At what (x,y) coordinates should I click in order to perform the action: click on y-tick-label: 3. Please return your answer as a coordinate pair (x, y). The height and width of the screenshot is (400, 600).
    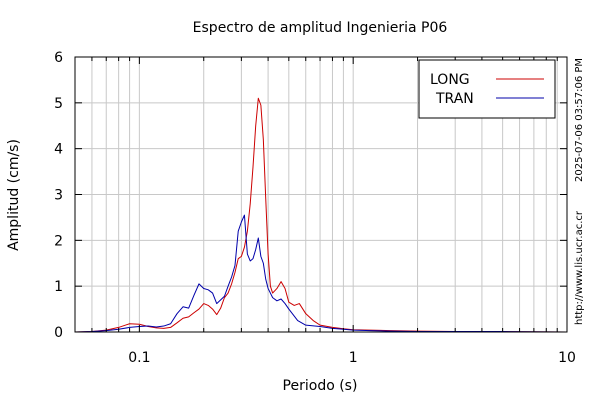
    Looking at the image, I should click on (58, 196).